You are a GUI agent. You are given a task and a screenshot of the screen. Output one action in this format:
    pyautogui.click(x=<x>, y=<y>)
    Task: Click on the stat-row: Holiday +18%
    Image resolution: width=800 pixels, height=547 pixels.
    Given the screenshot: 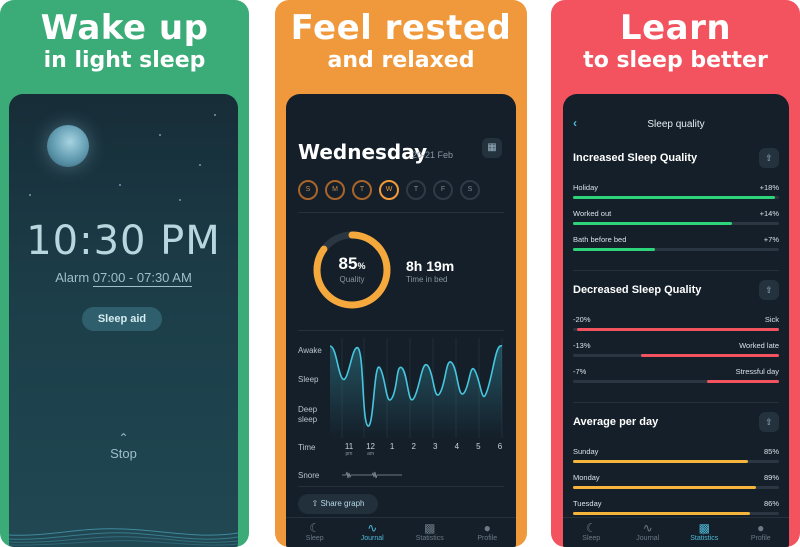 What is the action you would take?
    pyautogui.click(x=676, y=193)
    